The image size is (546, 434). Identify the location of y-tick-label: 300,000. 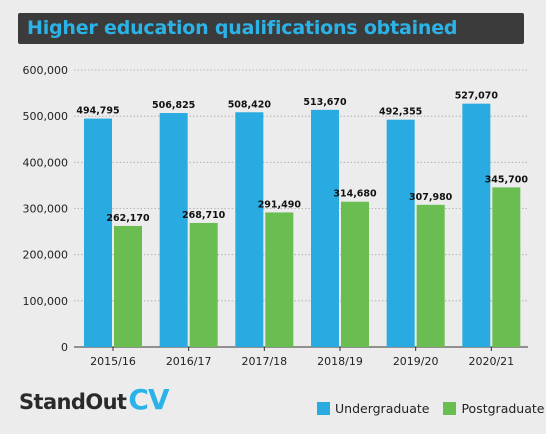
(46, 209).